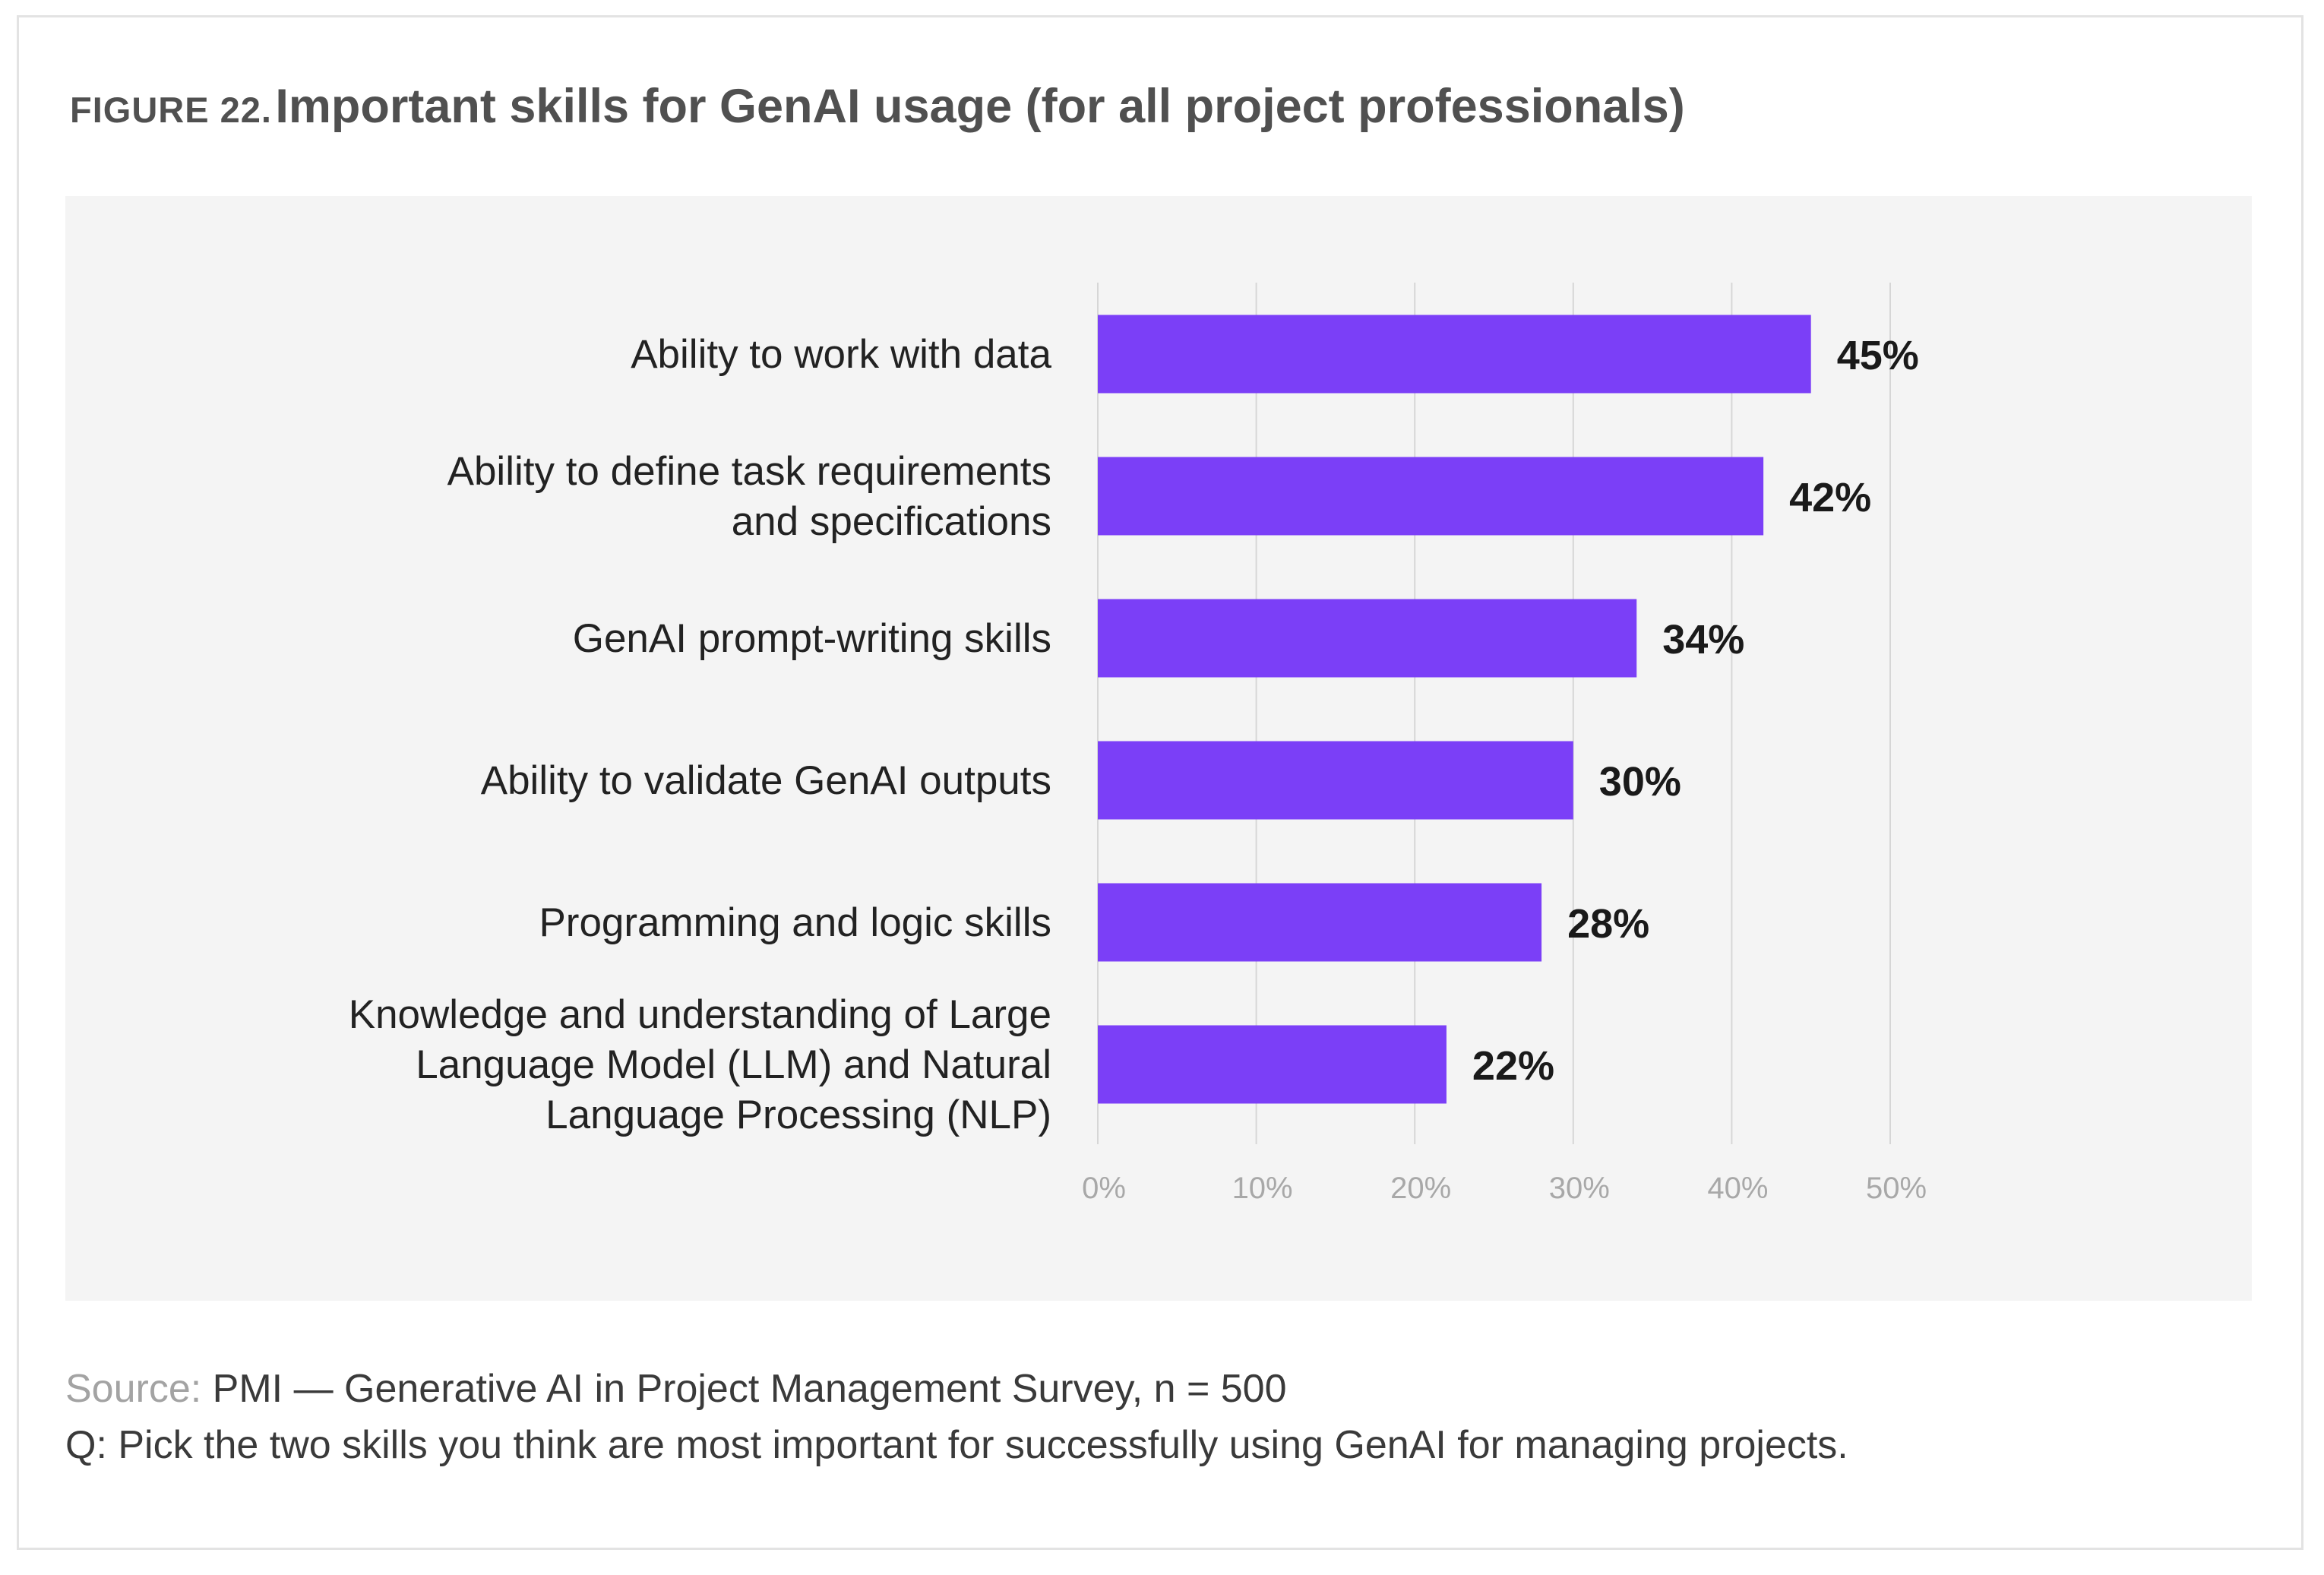  What do you see at coordinates (891, 521) in the screenshot?
I see `category-label-line: and specifications` at bounding box center [891, 521].